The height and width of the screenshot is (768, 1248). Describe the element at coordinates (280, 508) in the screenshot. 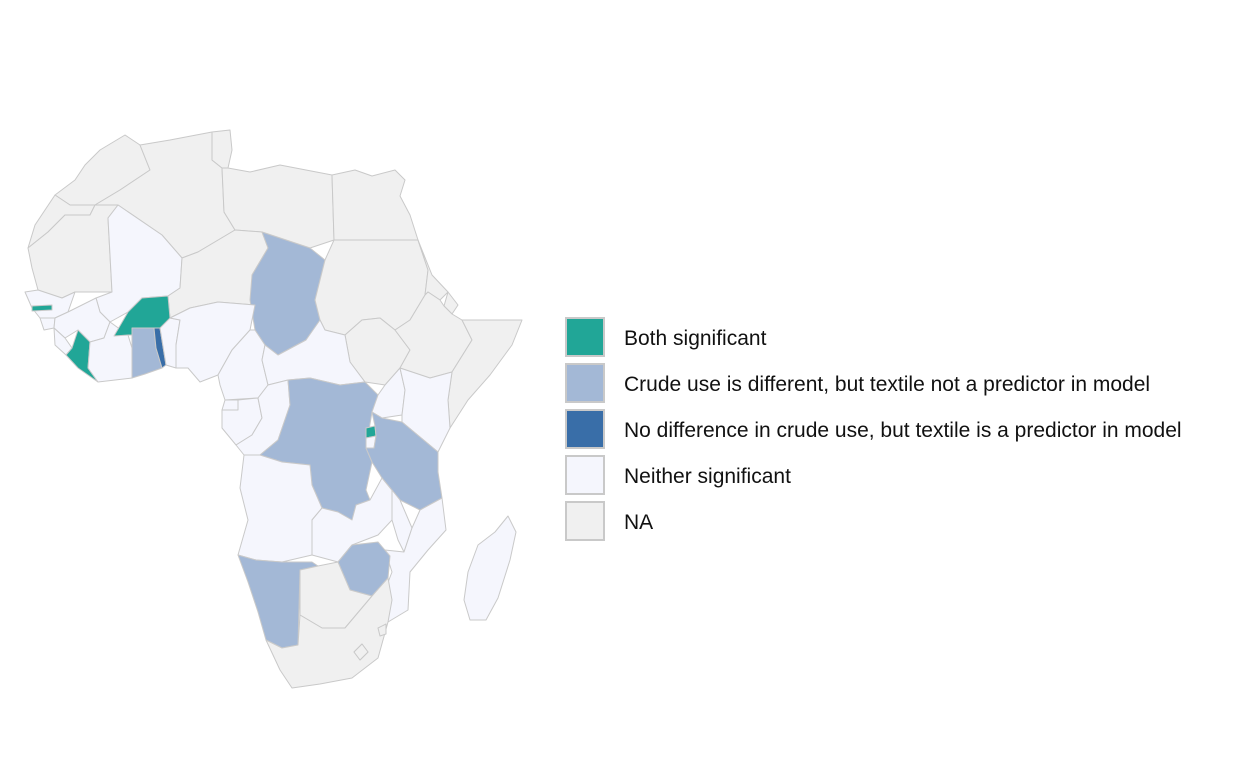

I see `country-angola` at that location.